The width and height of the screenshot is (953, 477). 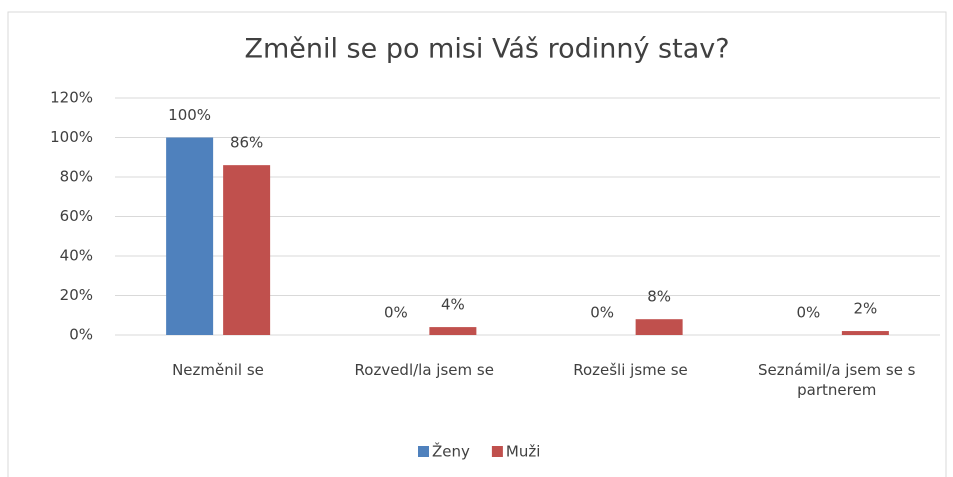 What do you see at coordinates (76, 216) in the screenshot?
I see `y-tick-label: 60%` at bounding box center [76, 216].